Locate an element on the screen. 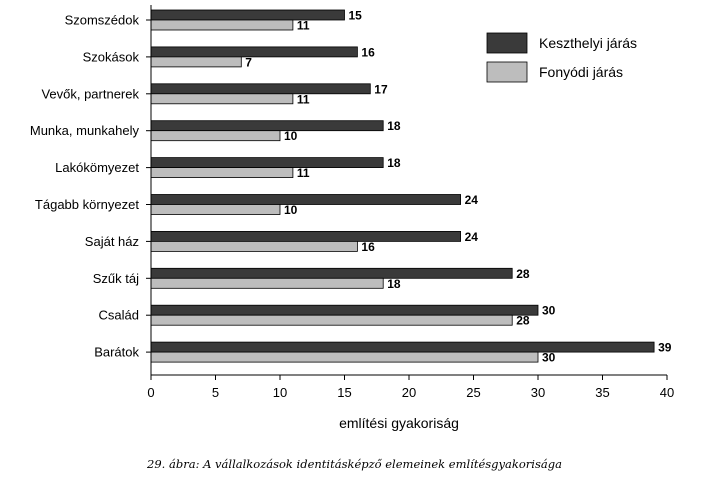 The image size is (709, 493). value-label: 39 is located at coordinates (665, 348).